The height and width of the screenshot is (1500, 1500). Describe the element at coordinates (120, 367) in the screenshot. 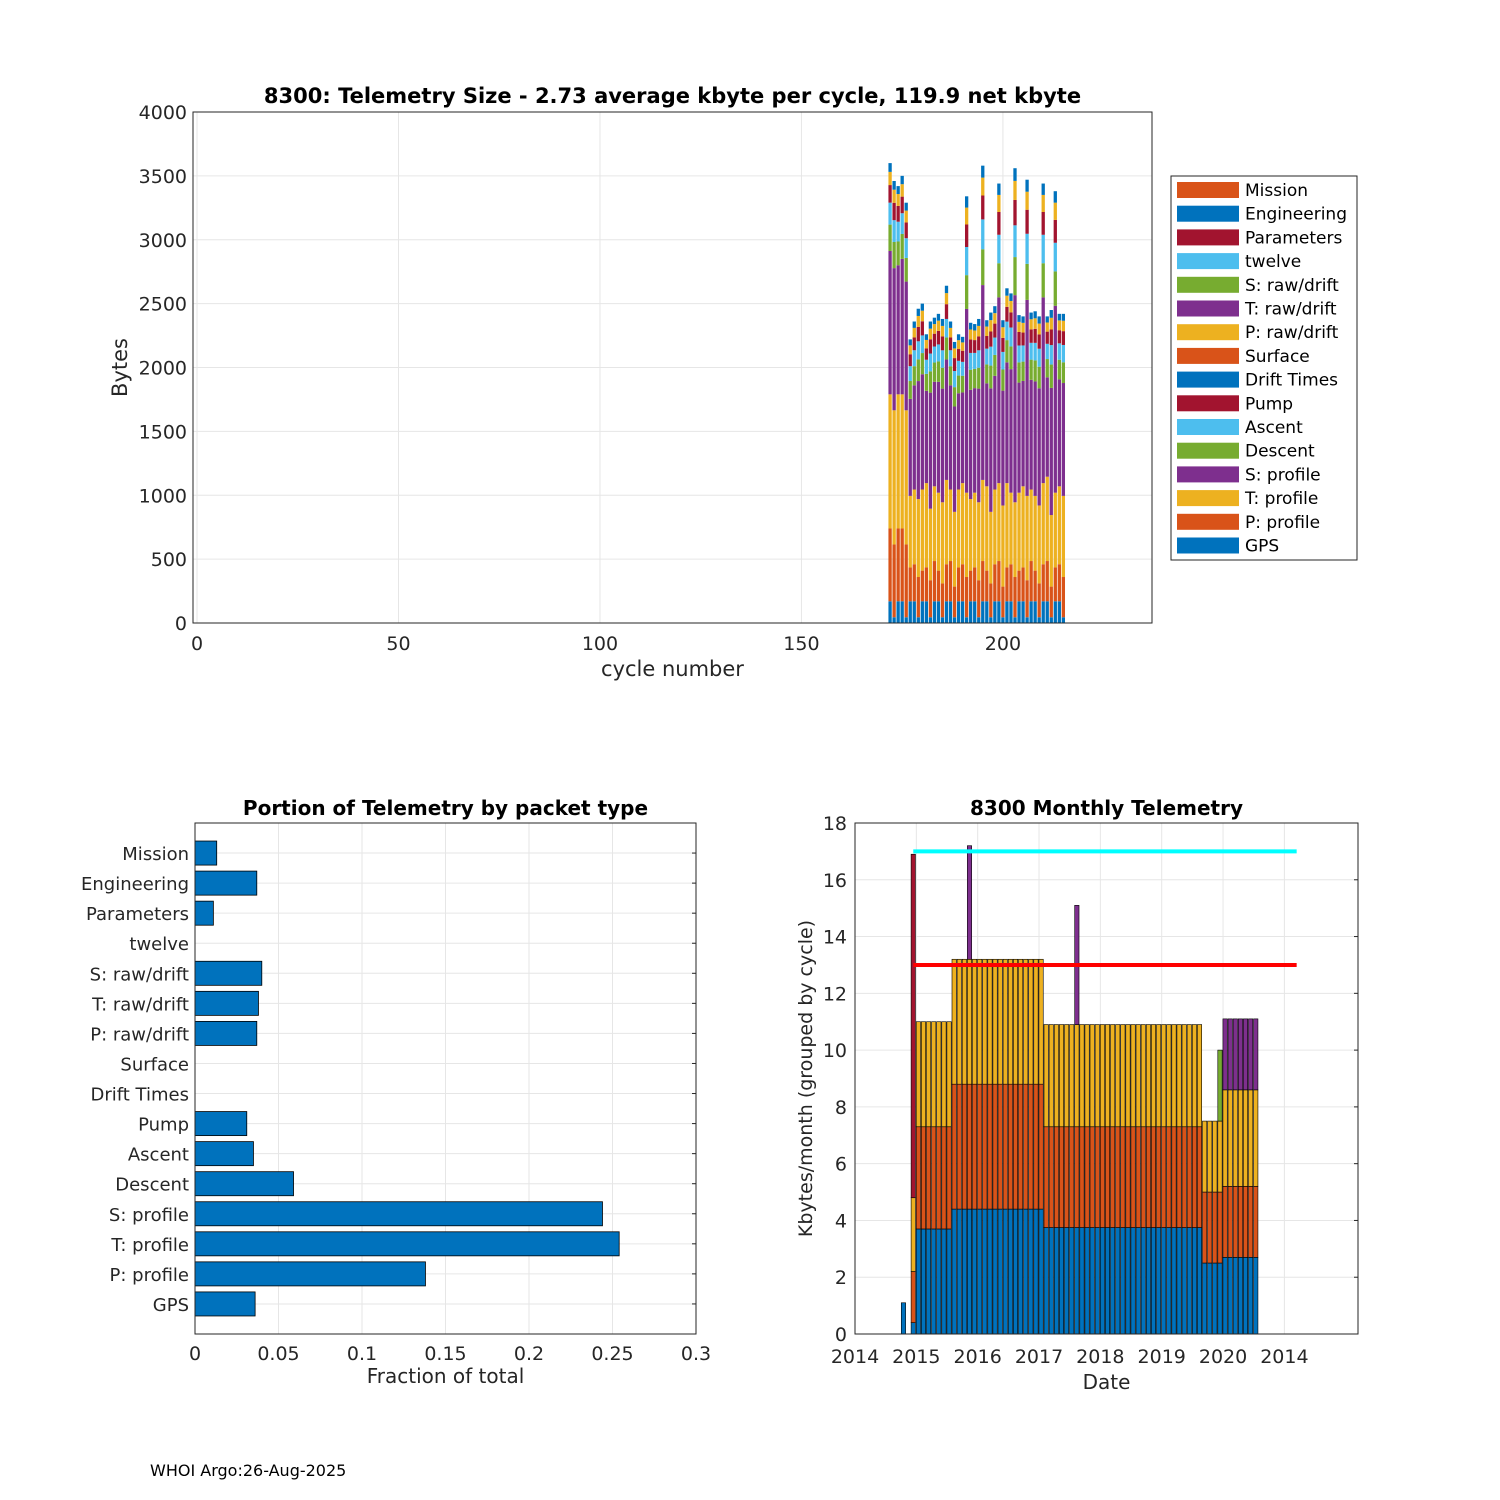

I see `chart1-ylabel: Bytes` at that location.